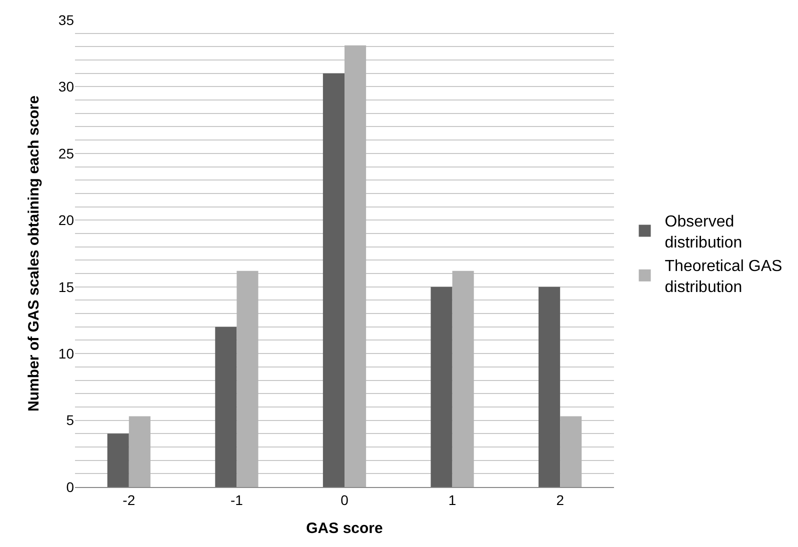 The width and height of the screenshot is (798, 547). What do you see at coordinates (723, 277) in the screenshot?
I see `legend-label: Theoretical GAS distribution` at bounding box center [723, 277].